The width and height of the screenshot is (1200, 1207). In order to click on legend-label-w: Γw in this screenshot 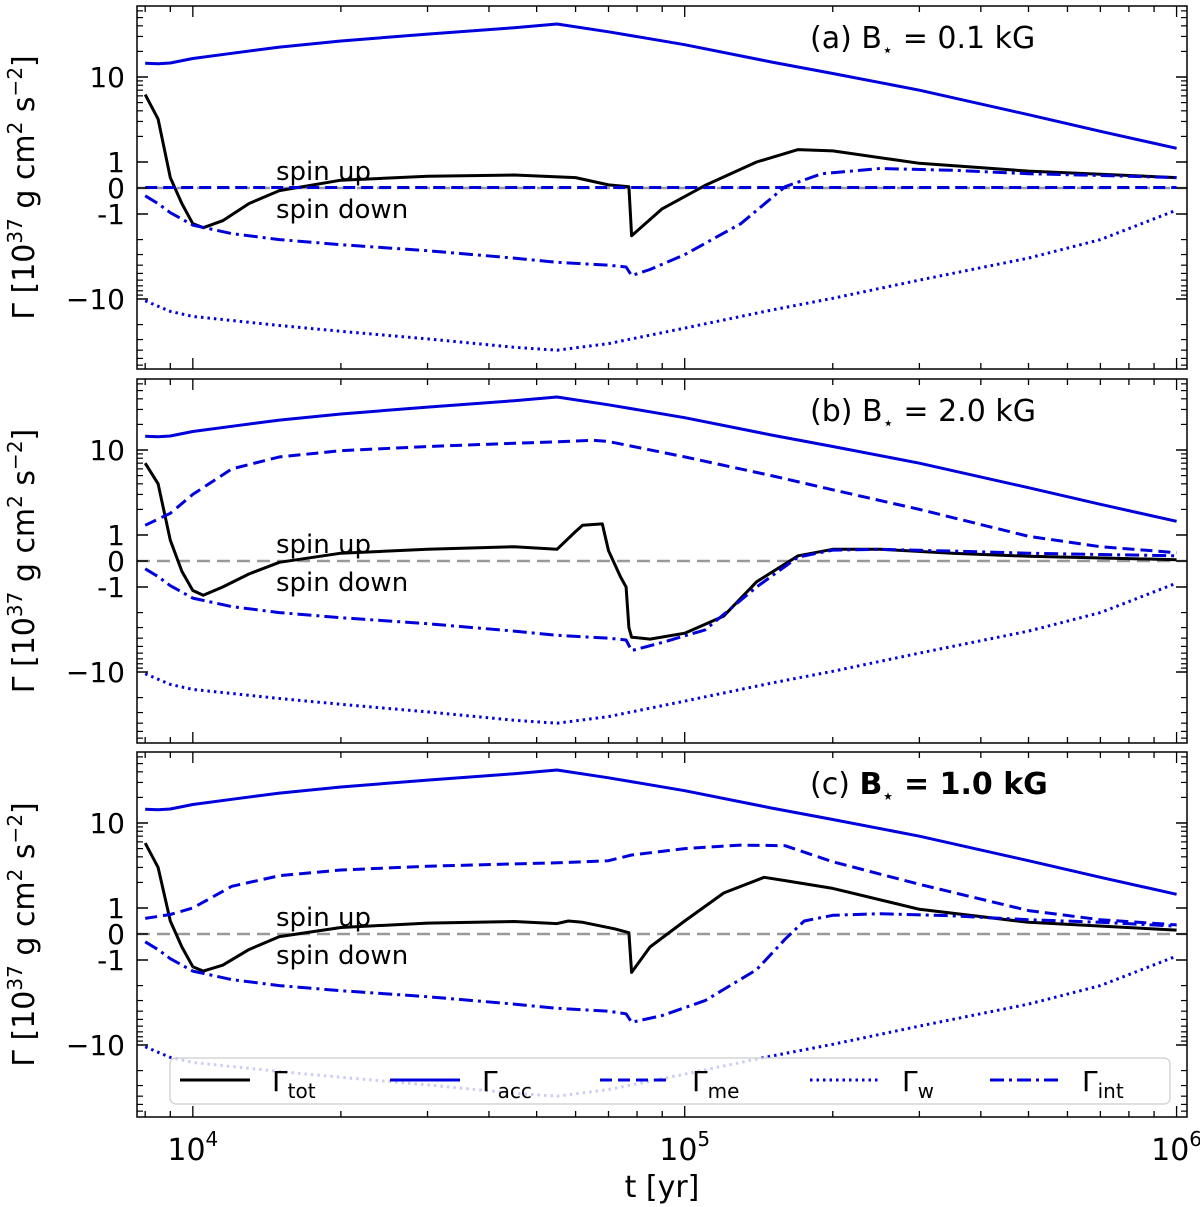, I will do `click(918, 1084)`.